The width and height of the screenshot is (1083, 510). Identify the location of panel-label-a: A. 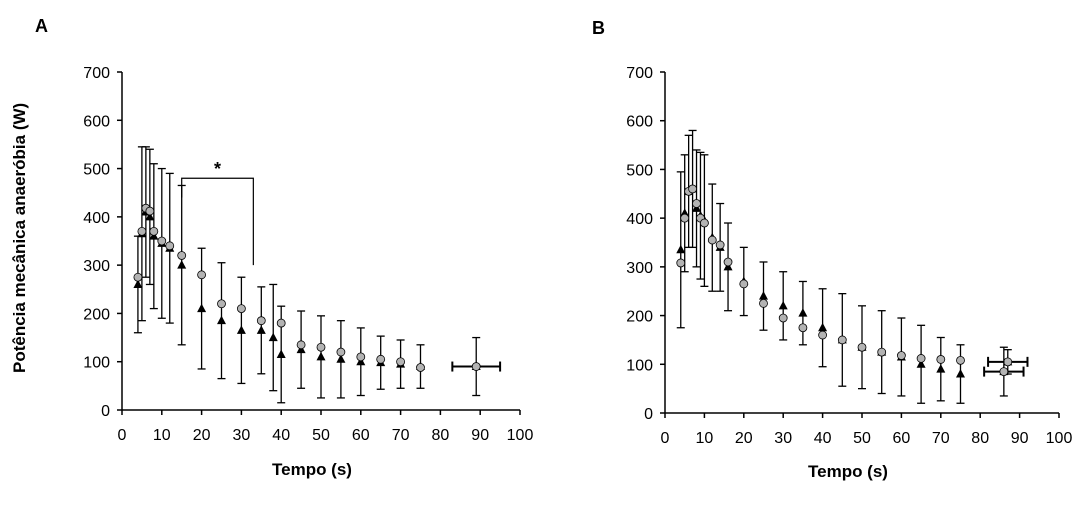
(41, 26).